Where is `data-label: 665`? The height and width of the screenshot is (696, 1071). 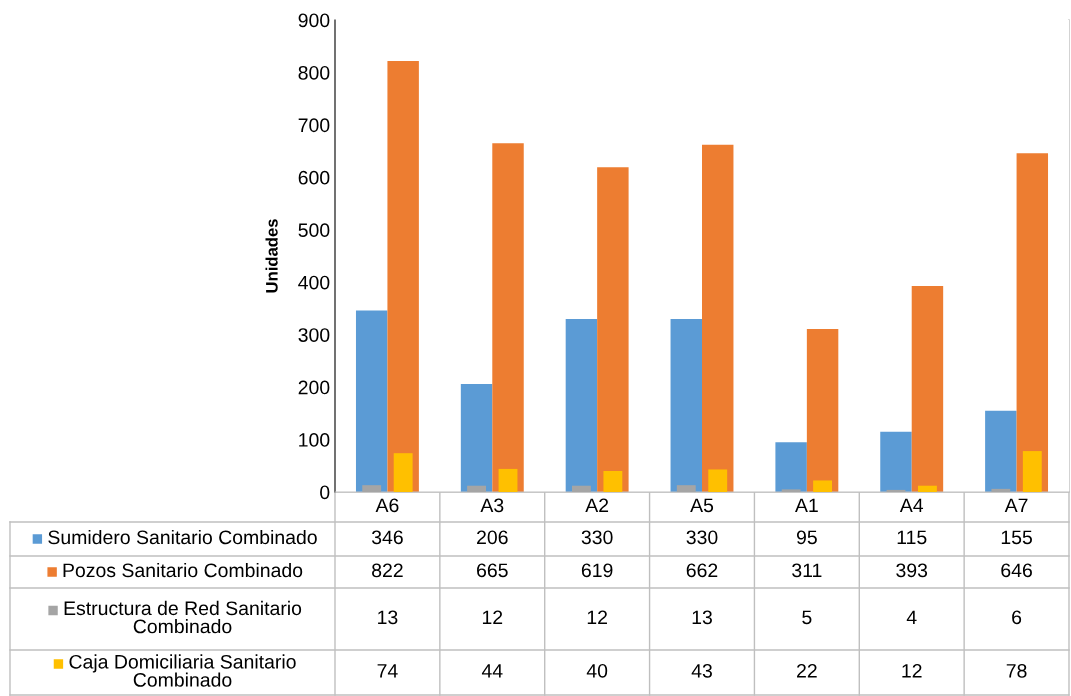
data-label: 665 is located at coordinates (492, 570).